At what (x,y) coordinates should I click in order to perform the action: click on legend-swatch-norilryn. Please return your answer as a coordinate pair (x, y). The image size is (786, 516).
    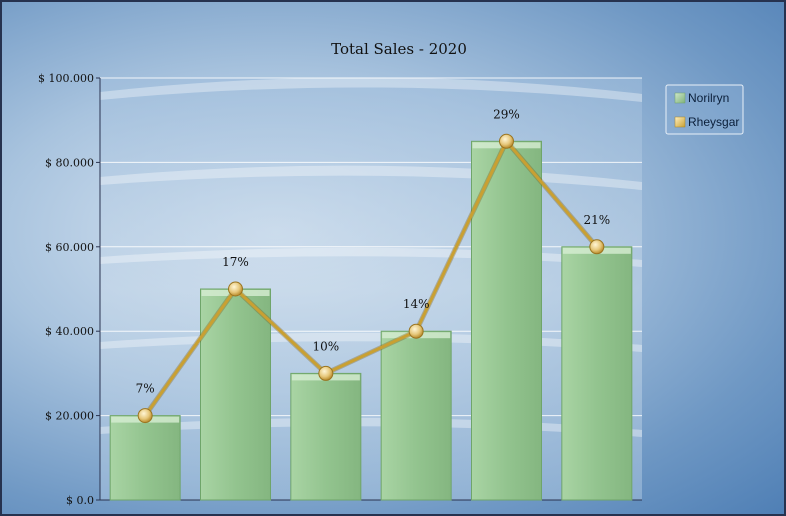
    Looking at the image, I should click on (680, 98).